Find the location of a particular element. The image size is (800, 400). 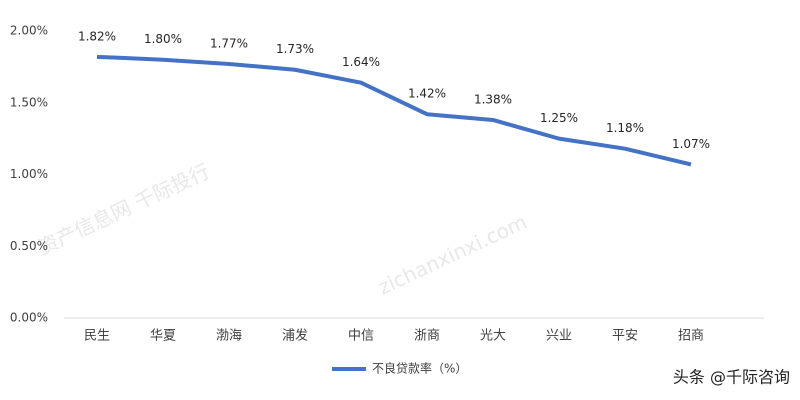

x-tick-label: 招商 is located at coordinates (691, 336).